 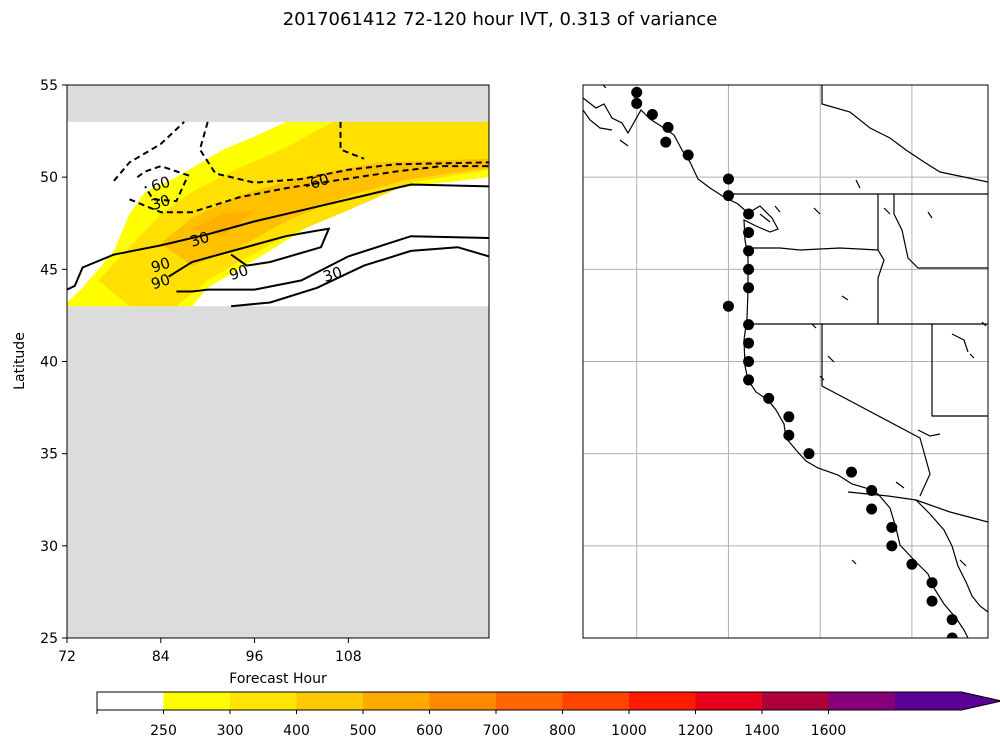 I want to click on y-tick-label: 50, so click(x=49, y=178).